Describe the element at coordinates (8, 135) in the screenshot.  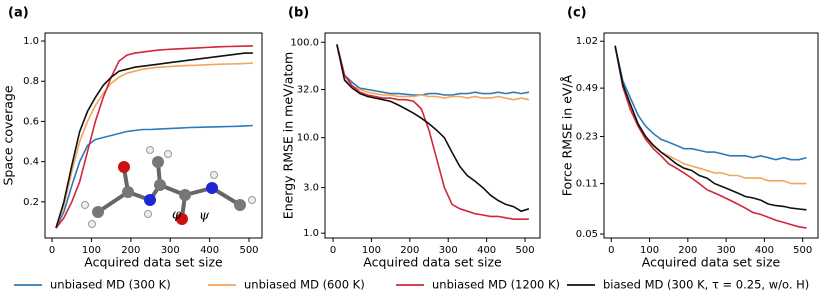
I see `y-axis-label: Space coverage` at that location.